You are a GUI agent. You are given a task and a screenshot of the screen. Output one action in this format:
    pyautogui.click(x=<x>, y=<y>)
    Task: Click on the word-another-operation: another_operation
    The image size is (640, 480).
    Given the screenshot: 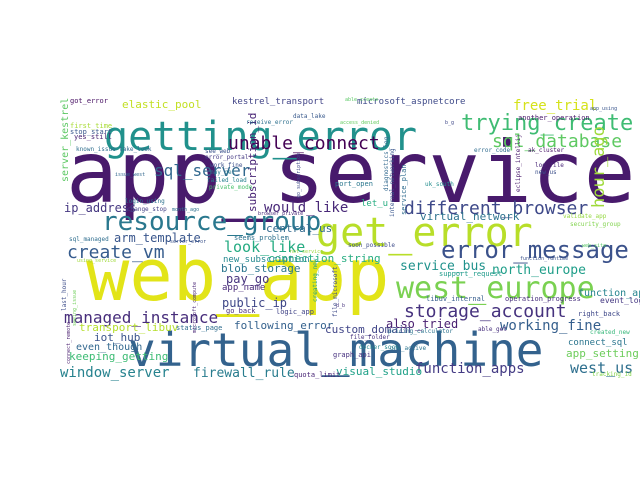 What is the action you would take?
    pyautogui.click(x=554, y=118)
    